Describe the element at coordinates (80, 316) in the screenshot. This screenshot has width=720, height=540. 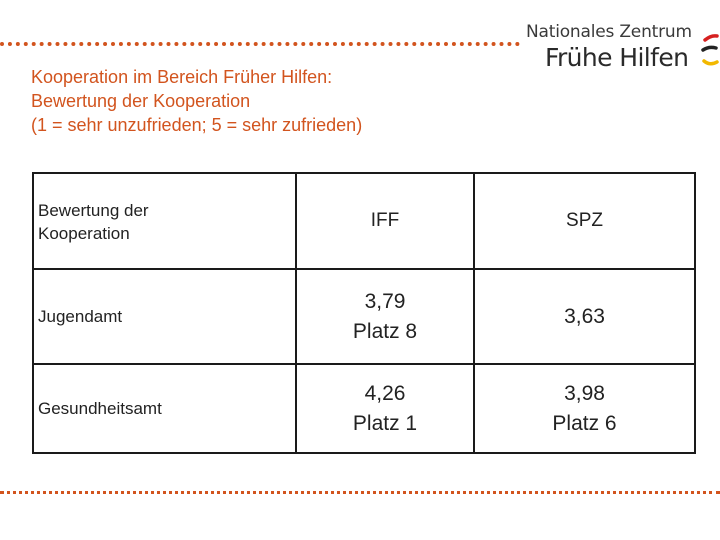
I see `row-label: Jugendamt` at that location.